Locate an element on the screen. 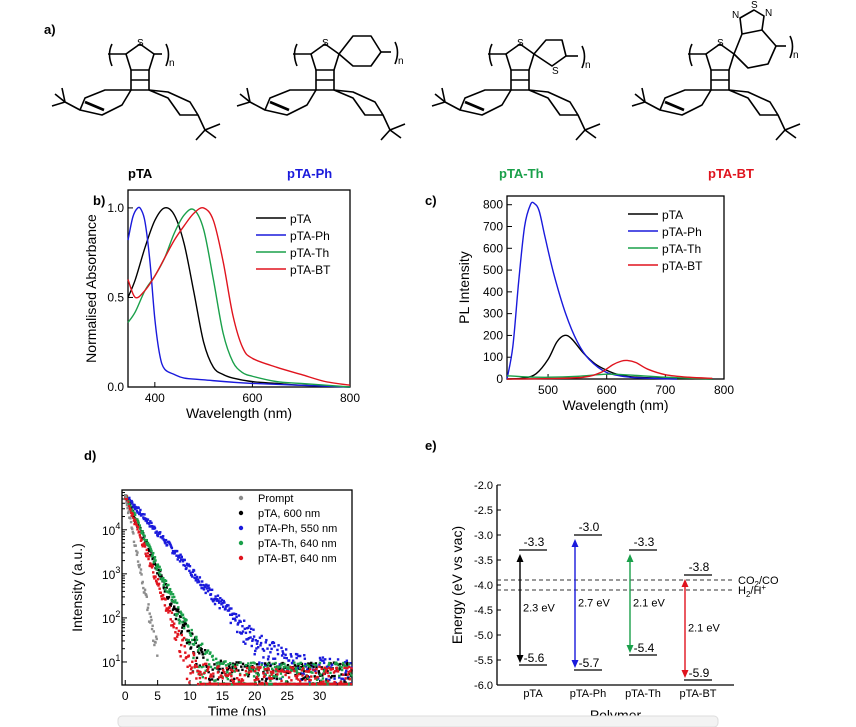  thiophene-ring is located at coordinates (140, 57).